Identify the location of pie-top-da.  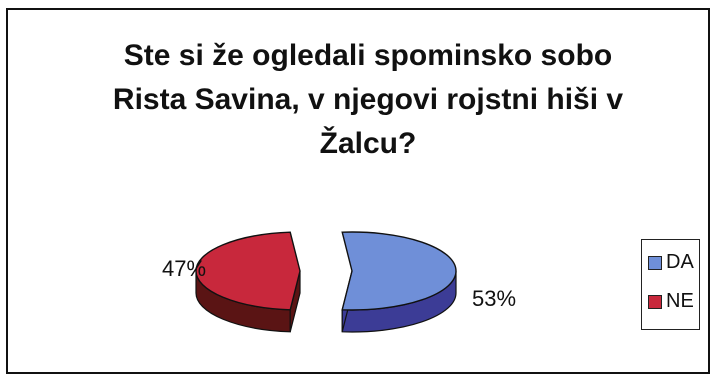
(399, 271).